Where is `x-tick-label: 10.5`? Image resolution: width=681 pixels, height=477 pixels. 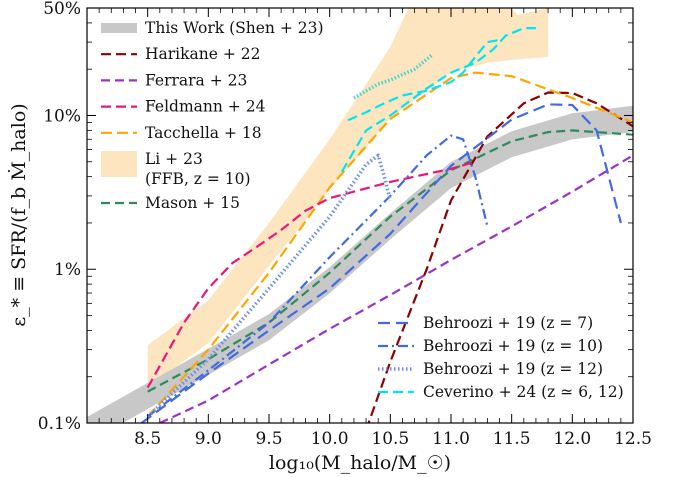
x-tick-label: 10.5 is located at coordinates (390, 439).